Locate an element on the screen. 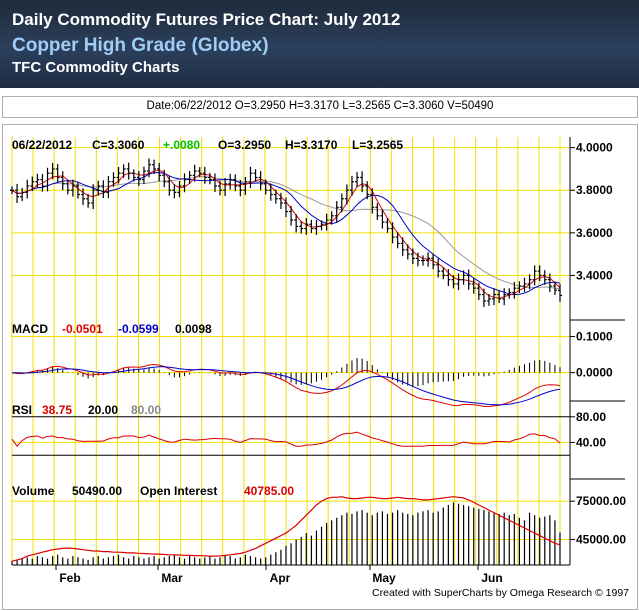 The width and height of the screenshot is (639, 611). commodity-name: Copper High Grade (Globex) is located at coordinates (140, 45).